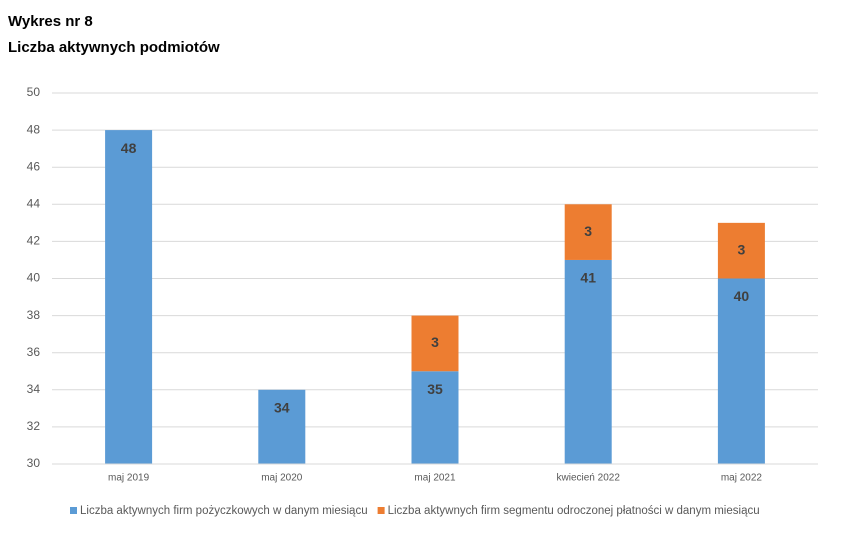  What do you see at coordinates (34, 315) in the screenshot?
I see `y-tick-label: 38` at bounding box center [34, 315].